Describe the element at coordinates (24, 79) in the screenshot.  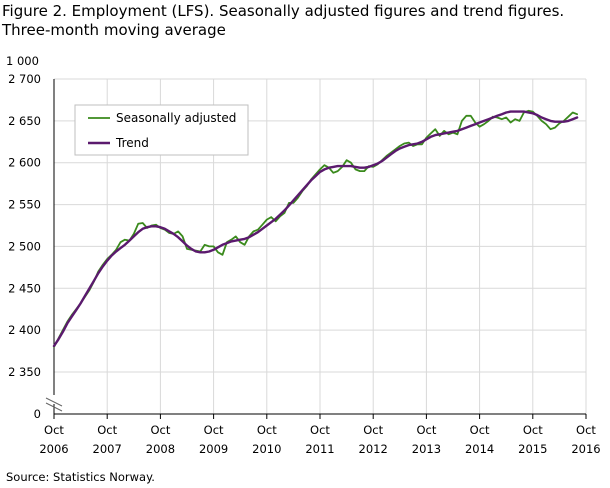
I see `y-tick-label: 2 700` at that location.